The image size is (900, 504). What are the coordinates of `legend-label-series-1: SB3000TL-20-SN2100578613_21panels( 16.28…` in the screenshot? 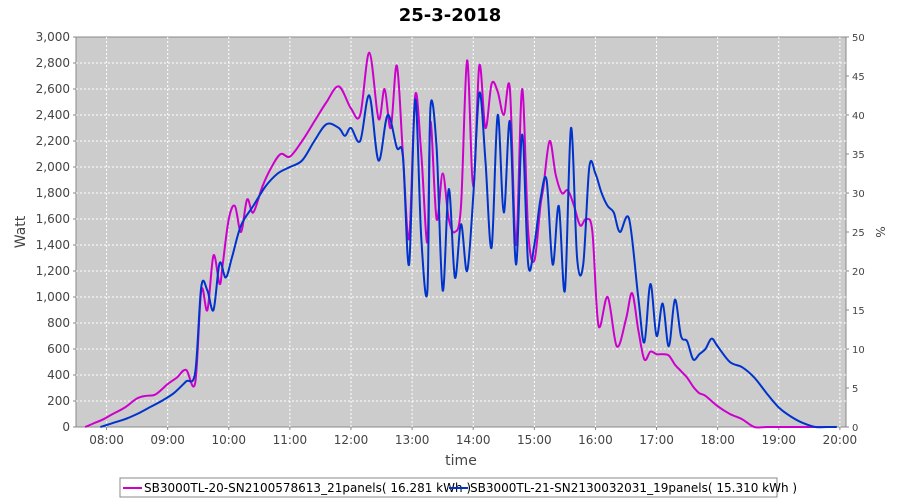 It's located at (307, 488).